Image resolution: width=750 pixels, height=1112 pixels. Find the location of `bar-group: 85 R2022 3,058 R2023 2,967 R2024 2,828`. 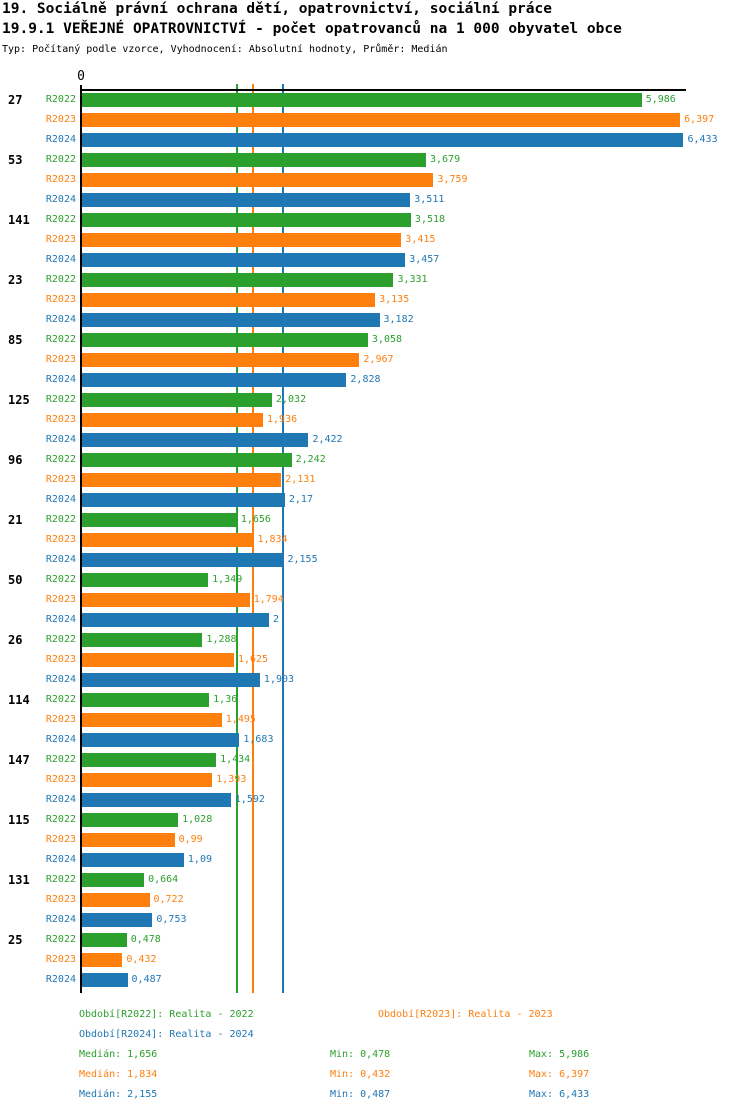

bar-group: 85 R2022 3,058 R2023 2,967 R2024 2,828 is located at coordinates (375, 363).